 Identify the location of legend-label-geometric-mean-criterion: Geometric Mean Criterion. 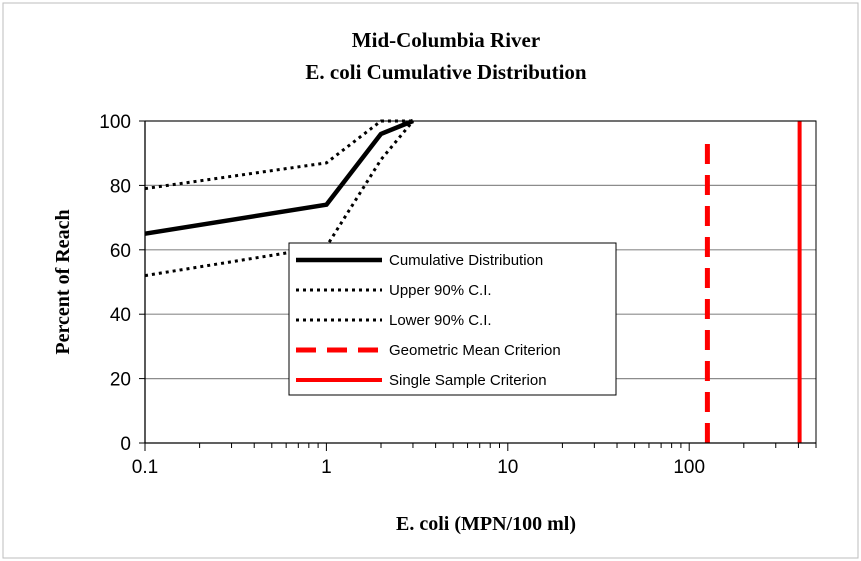
(475, 350).